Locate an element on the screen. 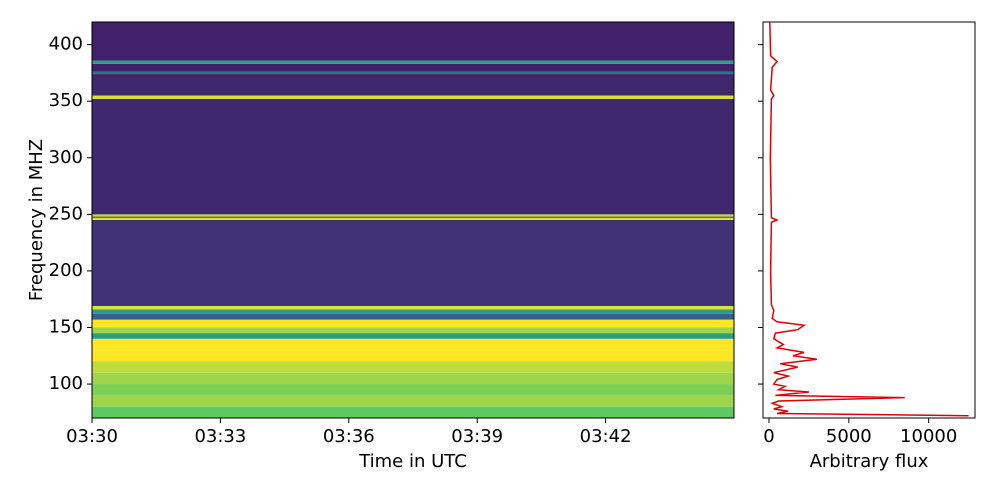 This screenshot has height=497, width=996. x-tick-label: 03:30 is located at coordinates (92, 436).